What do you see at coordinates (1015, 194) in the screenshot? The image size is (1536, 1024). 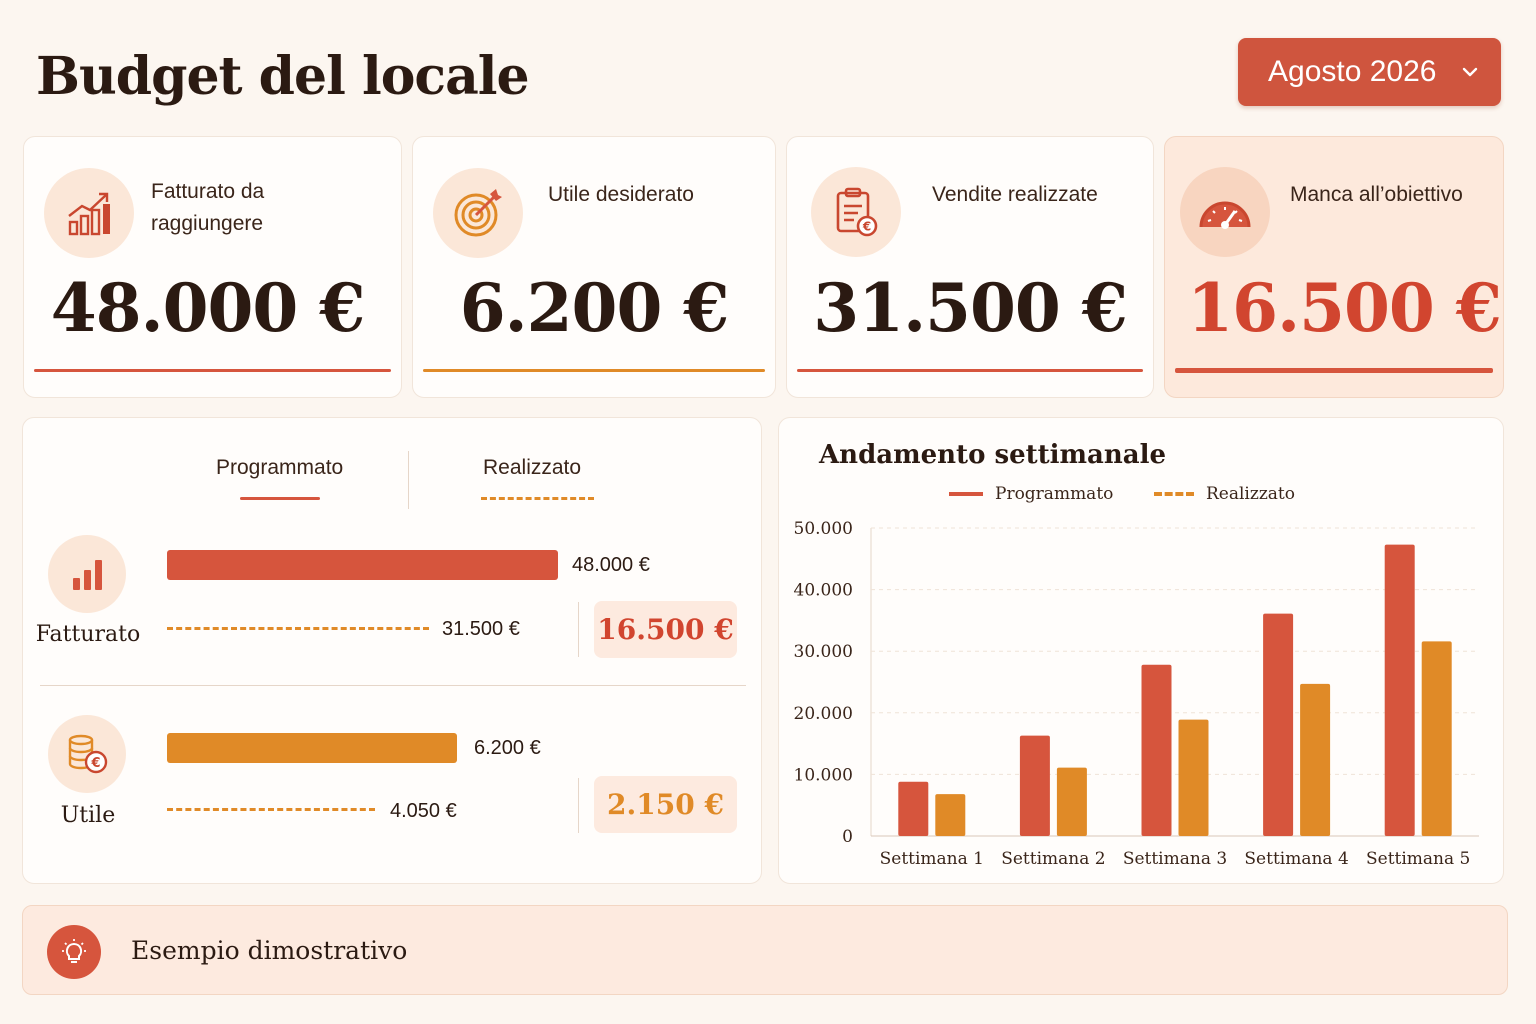 I see `kpi-label: Vendite realizzate` at bounding box center [1015, 194].